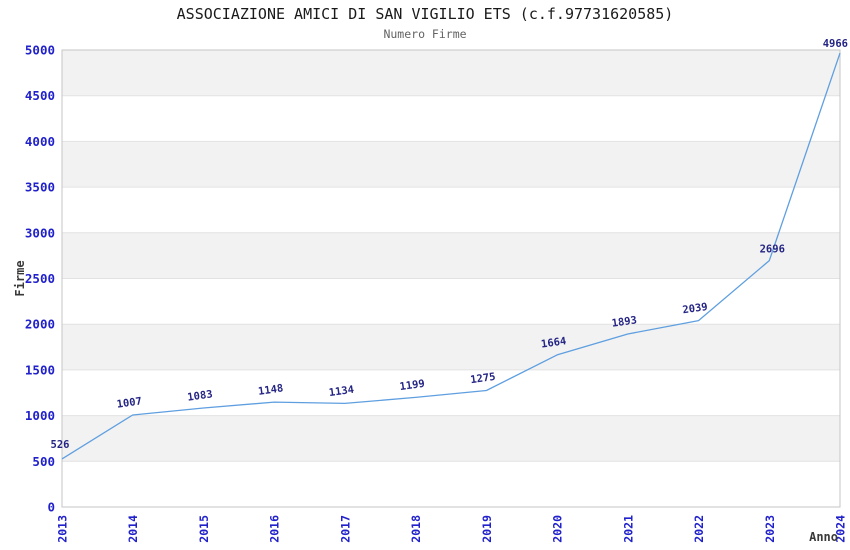 The image size is (850, 550). I want to click on x-tick-label: 2020, so click(558, 529).